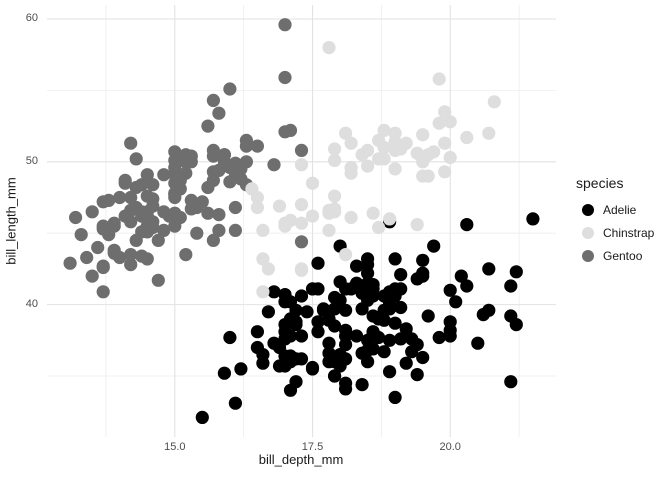 The image size is (672, 480). What do you see at coordinates (614, 209) in the screenshot?
I see `legend-item-adelie: Adelie` at bounding box center [614, 209].